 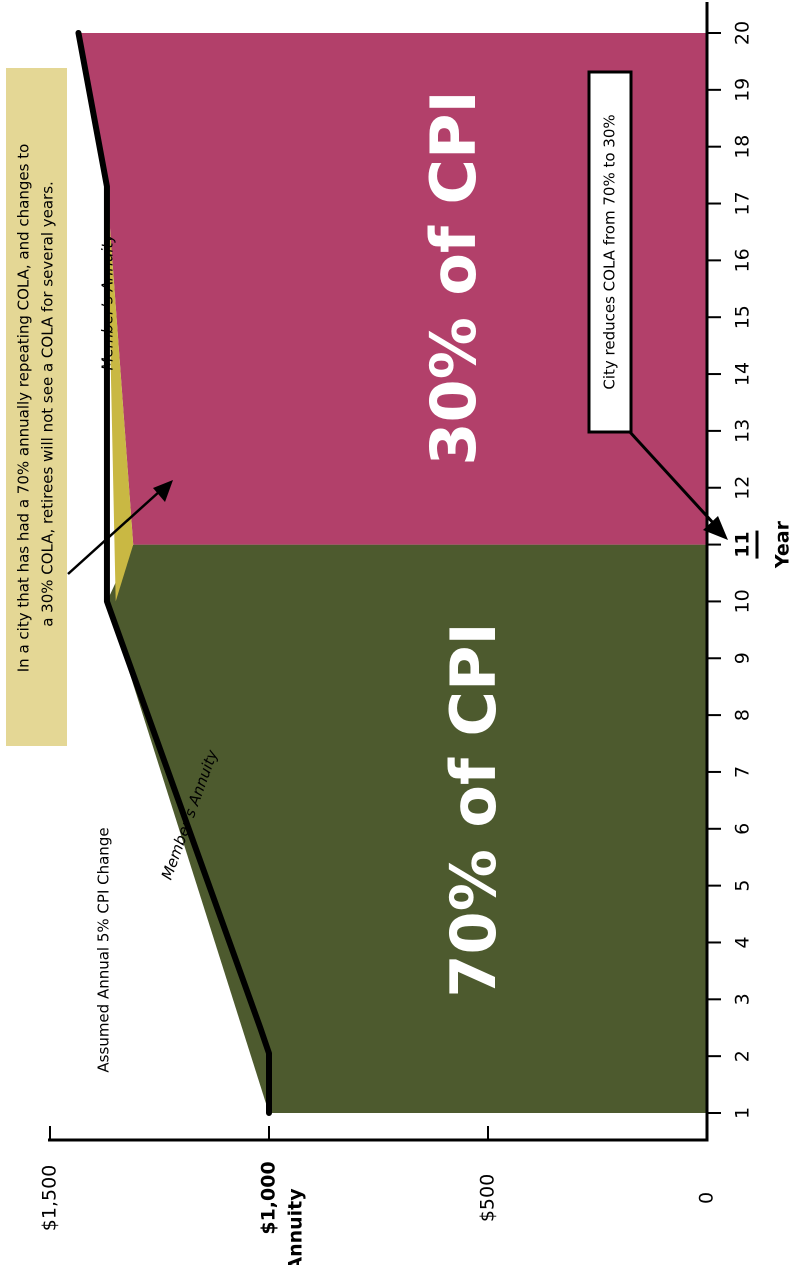 What do you see at coordinates (743, 658) in the screenshot?
I see `x-tick-label: 9` at bounding box center [743, 658].